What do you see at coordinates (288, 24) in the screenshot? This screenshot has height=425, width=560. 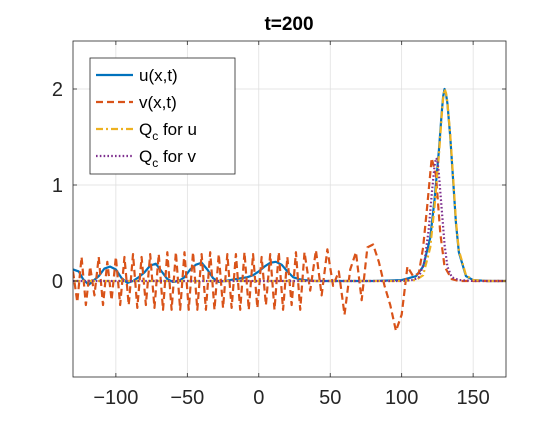 I see `chart-title: t=200` at bounding box center [288, 24].